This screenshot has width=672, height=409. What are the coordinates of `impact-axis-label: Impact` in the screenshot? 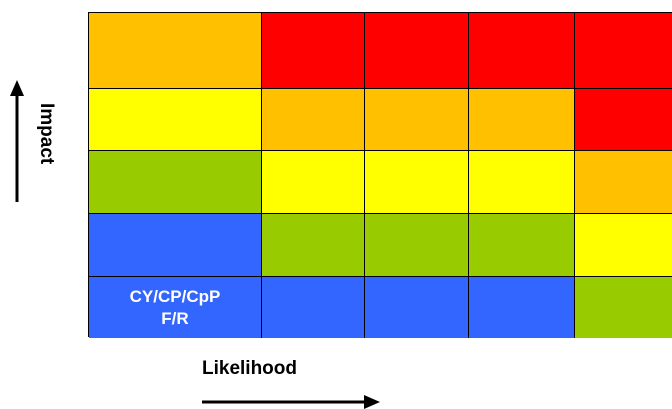 It's located at (46, 134).